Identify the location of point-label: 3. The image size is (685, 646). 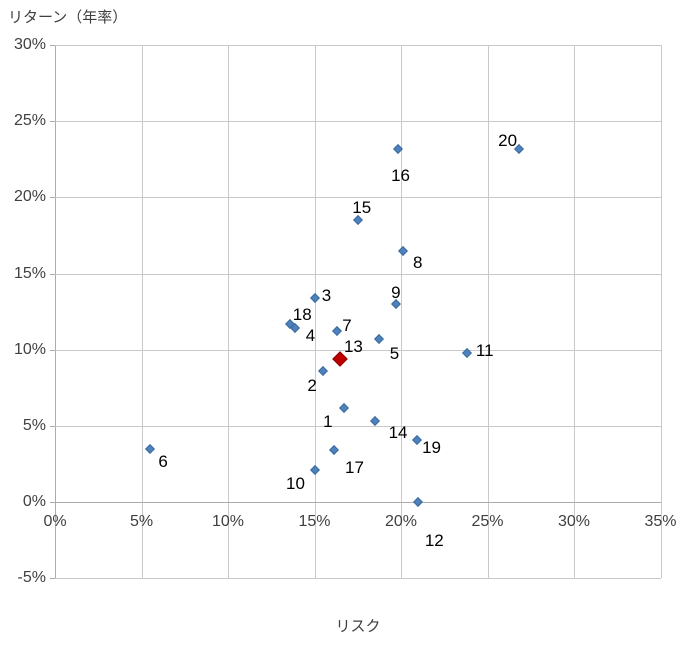
(326, 295).